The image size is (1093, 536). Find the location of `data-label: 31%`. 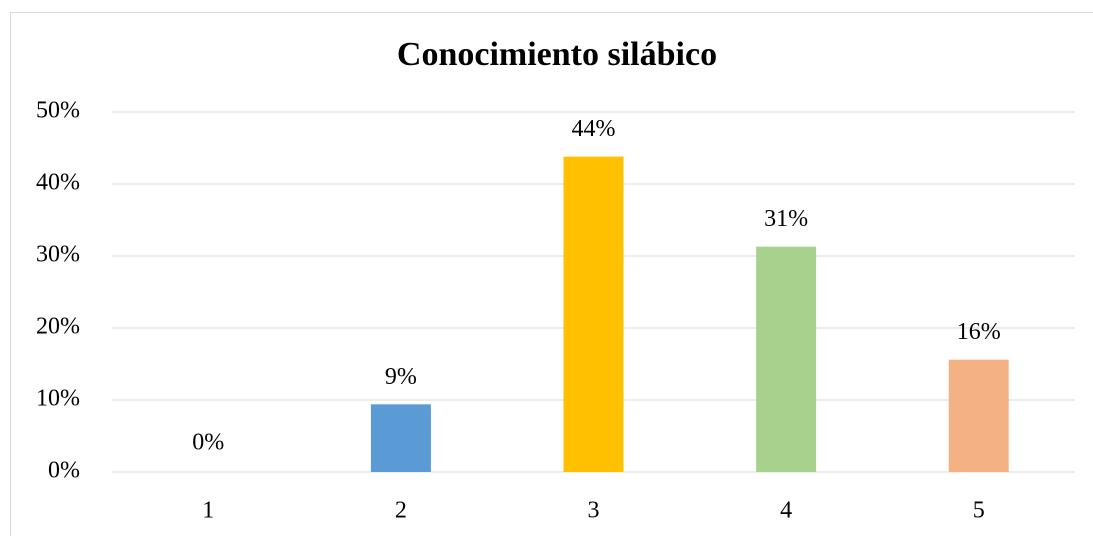

data-label: 31% is located at coordinates (786, 219).